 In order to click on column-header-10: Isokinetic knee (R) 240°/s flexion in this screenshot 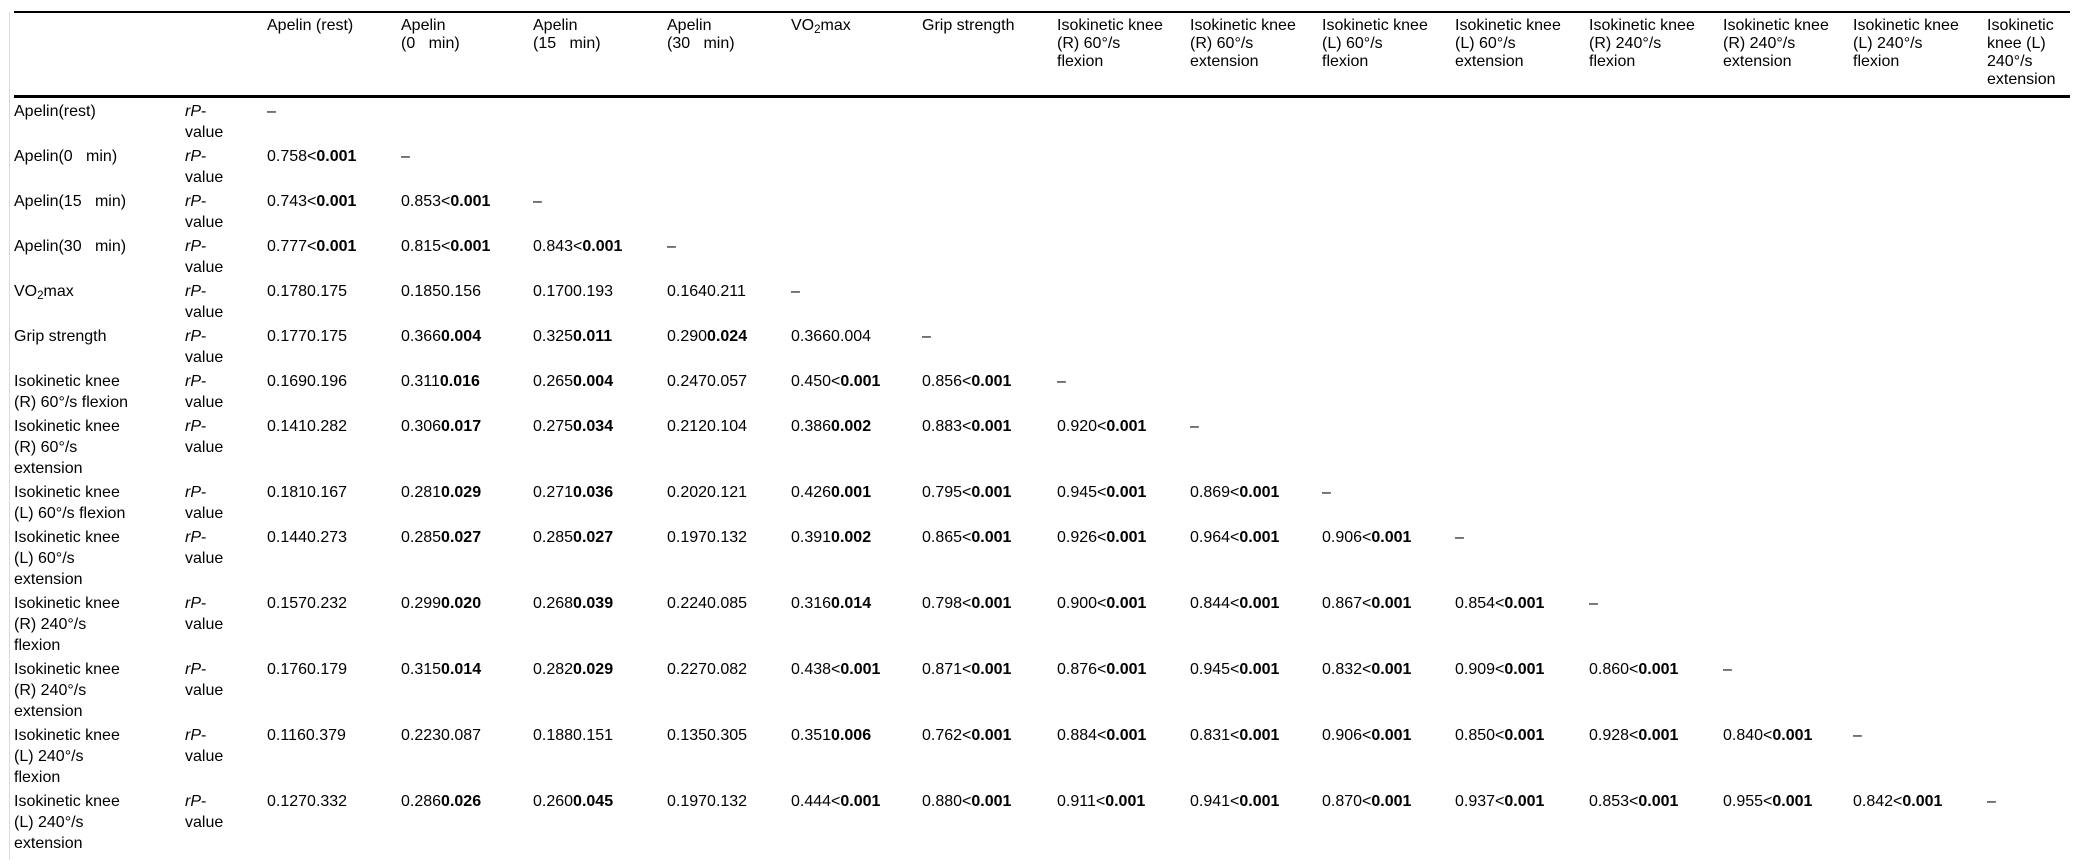, I will do `click(1656, 55)`.